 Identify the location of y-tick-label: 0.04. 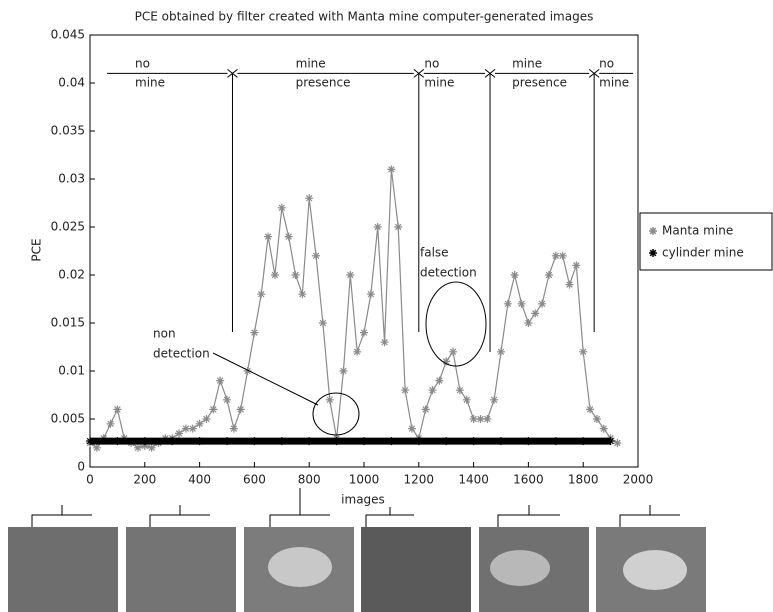
(71, 83).